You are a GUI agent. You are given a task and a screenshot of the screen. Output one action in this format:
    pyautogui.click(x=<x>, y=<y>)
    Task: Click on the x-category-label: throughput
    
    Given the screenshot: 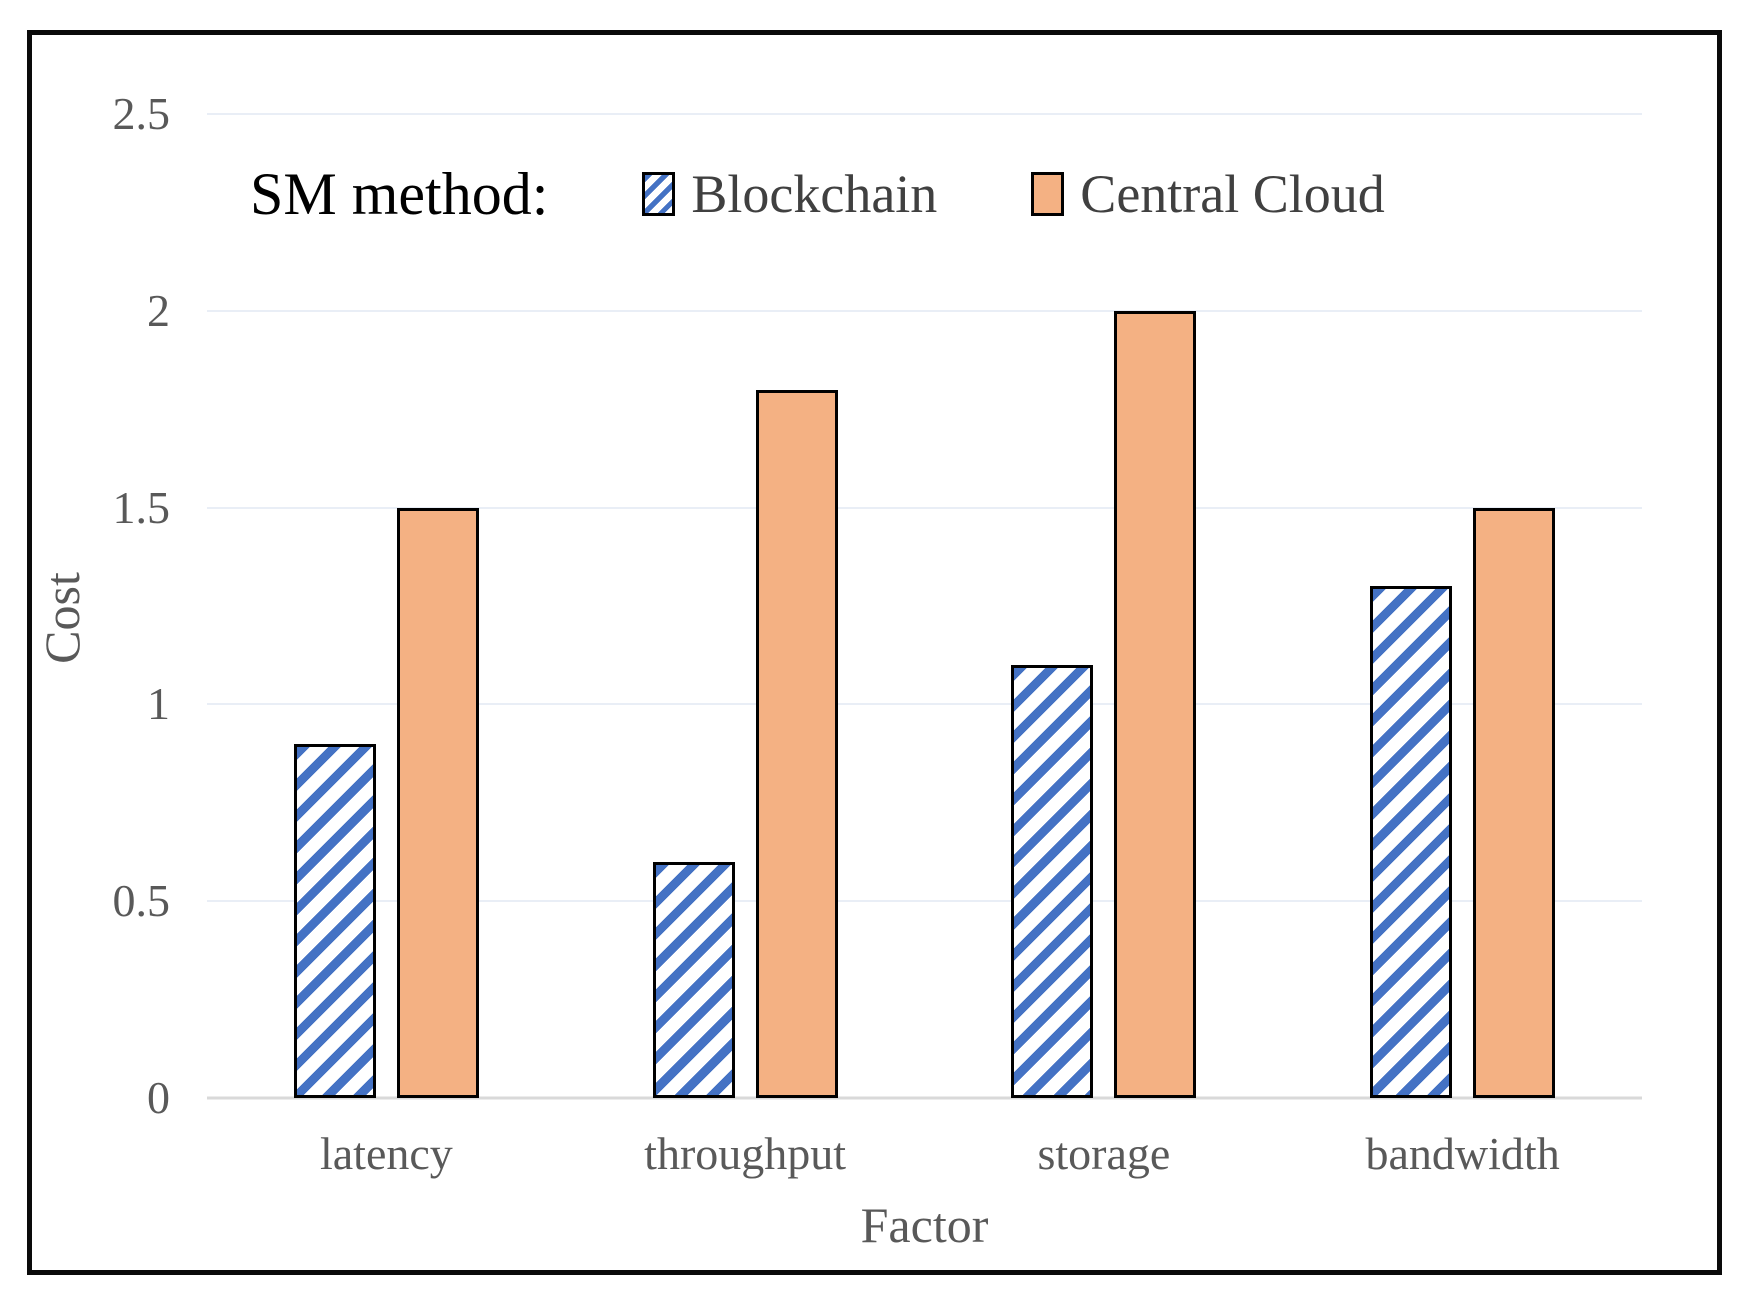 What is the action you would take?
    pyautogui.click(x=745, y=1153)
    